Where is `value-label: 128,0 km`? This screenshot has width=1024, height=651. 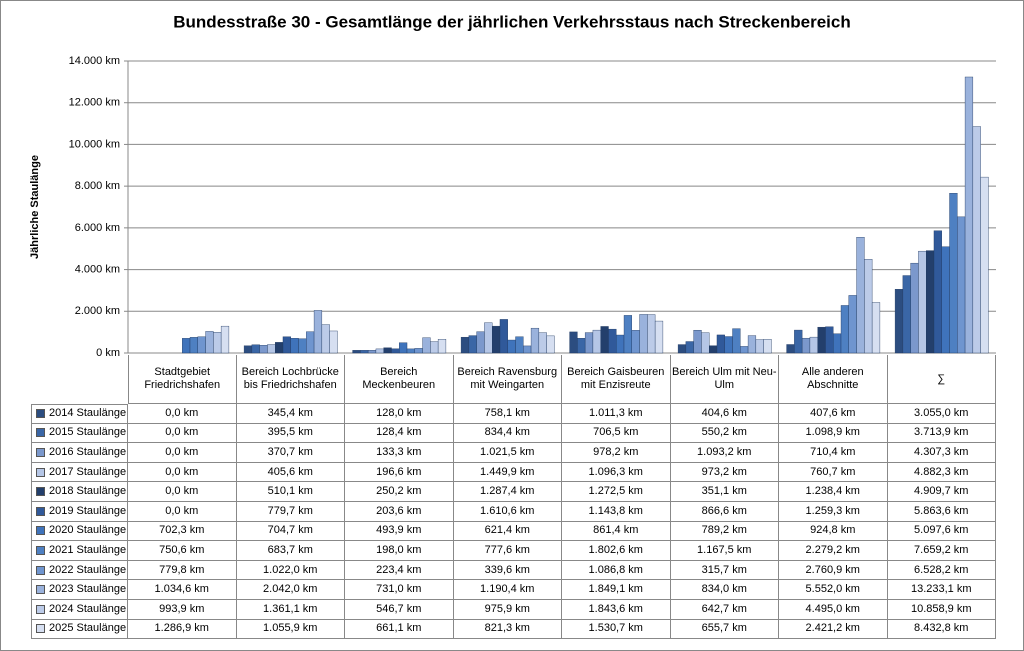
value-label: 128,0 km is located at coordinates (399, 414).